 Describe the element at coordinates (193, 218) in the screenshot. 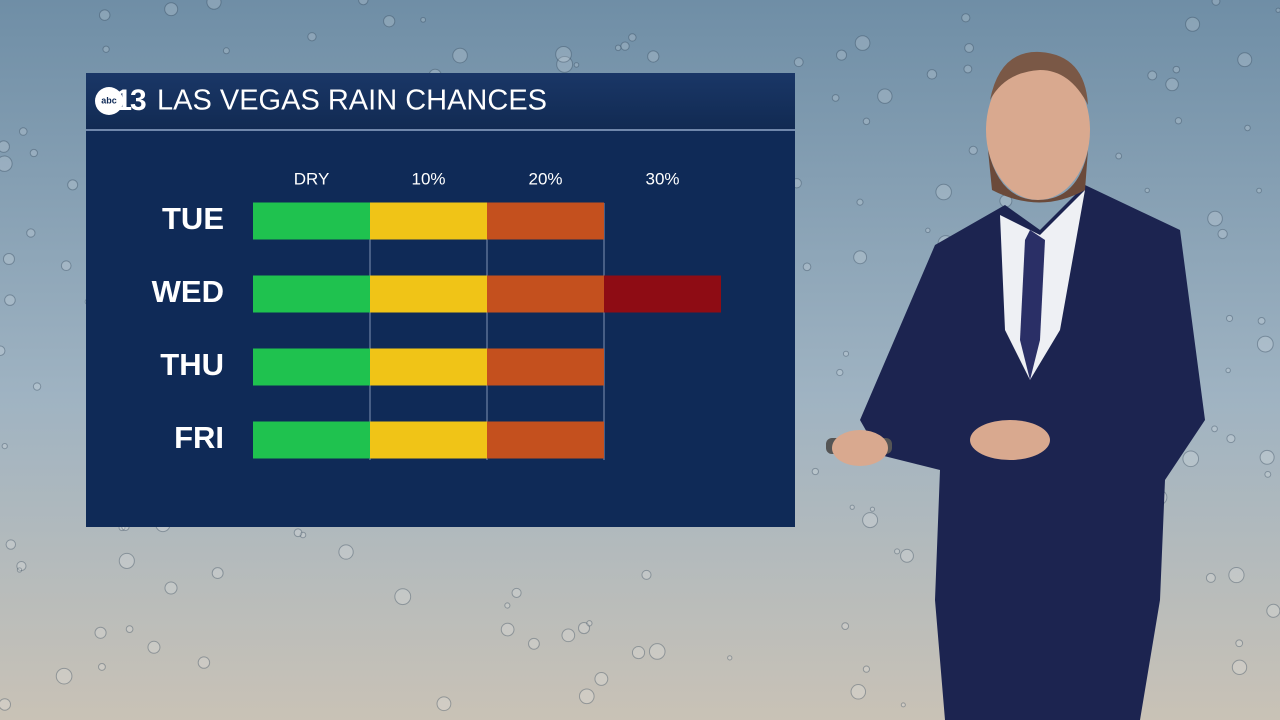

I see `category-label: TUE` at that location.